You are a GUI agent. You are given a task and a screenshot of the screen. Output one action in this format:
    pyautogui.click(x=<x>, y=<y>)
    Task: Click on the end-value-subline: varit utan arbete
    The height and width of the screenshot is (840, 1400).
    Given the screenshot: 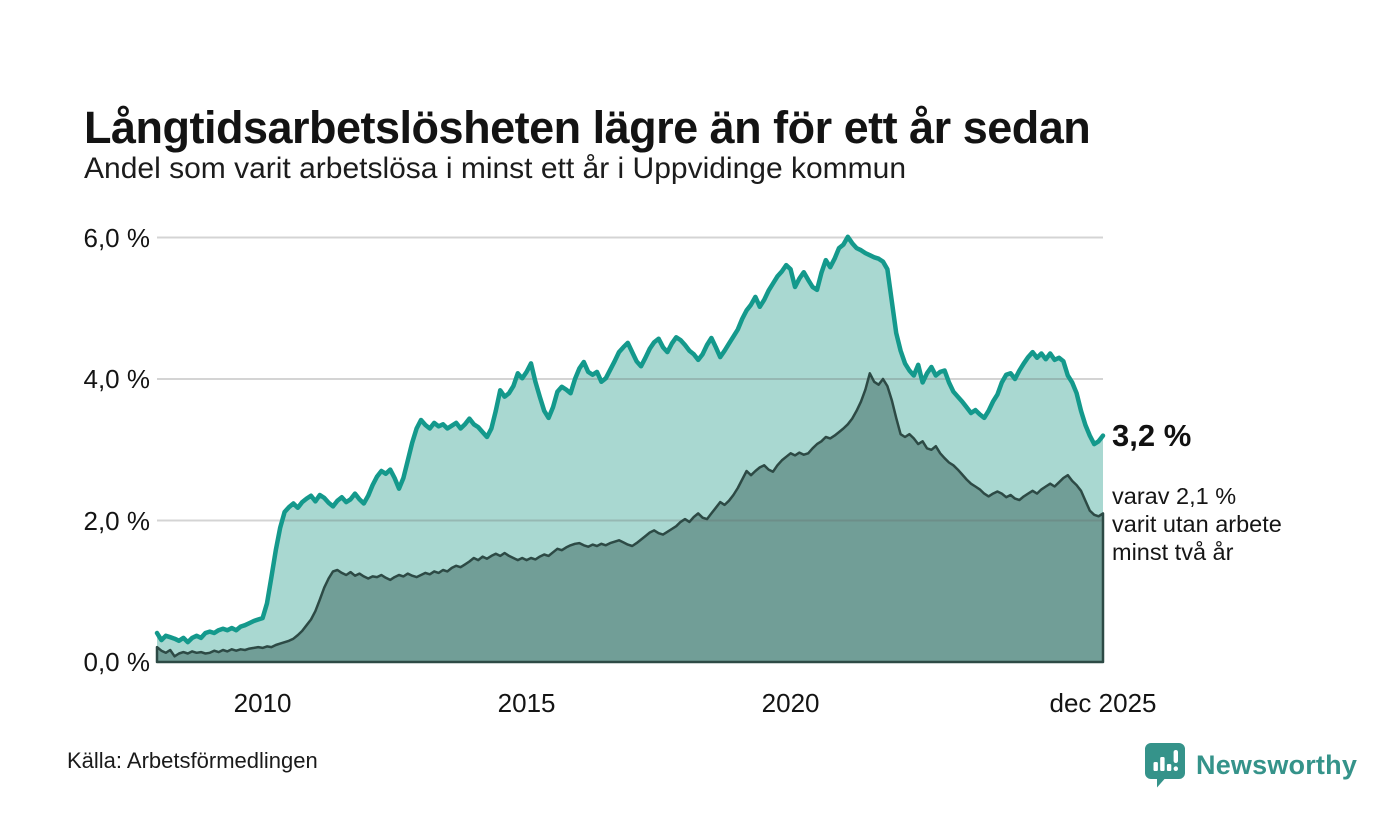 What is the action you would take?
    pyautogui.click(x=1197, y=524)
    